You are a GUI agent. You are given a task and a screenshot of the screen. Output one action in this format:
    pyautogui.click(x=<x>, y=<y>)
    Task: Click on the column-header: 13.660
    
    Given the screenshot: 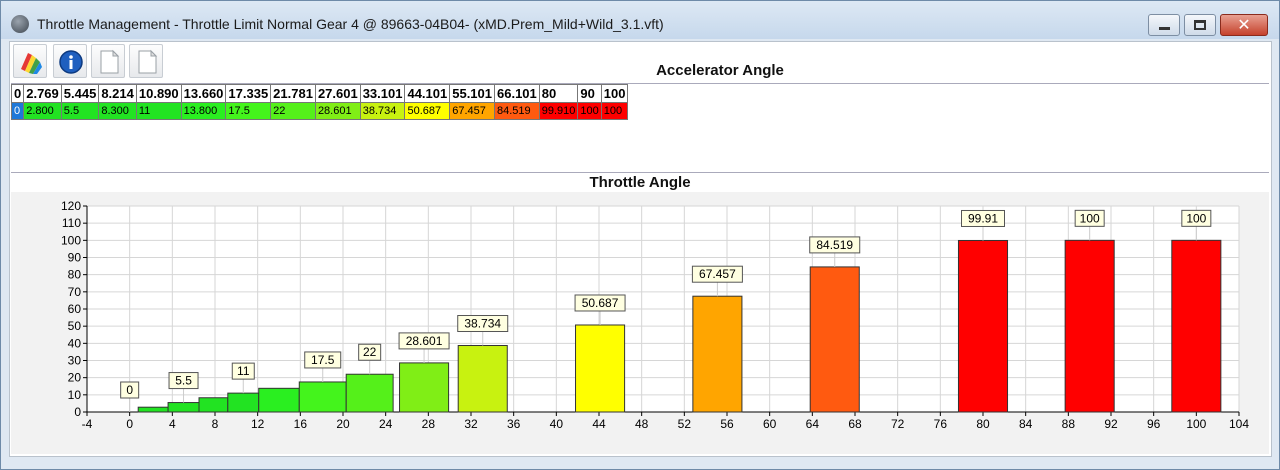 What is the action you would take?
    pyautogui.click(x=203, y=93)
    